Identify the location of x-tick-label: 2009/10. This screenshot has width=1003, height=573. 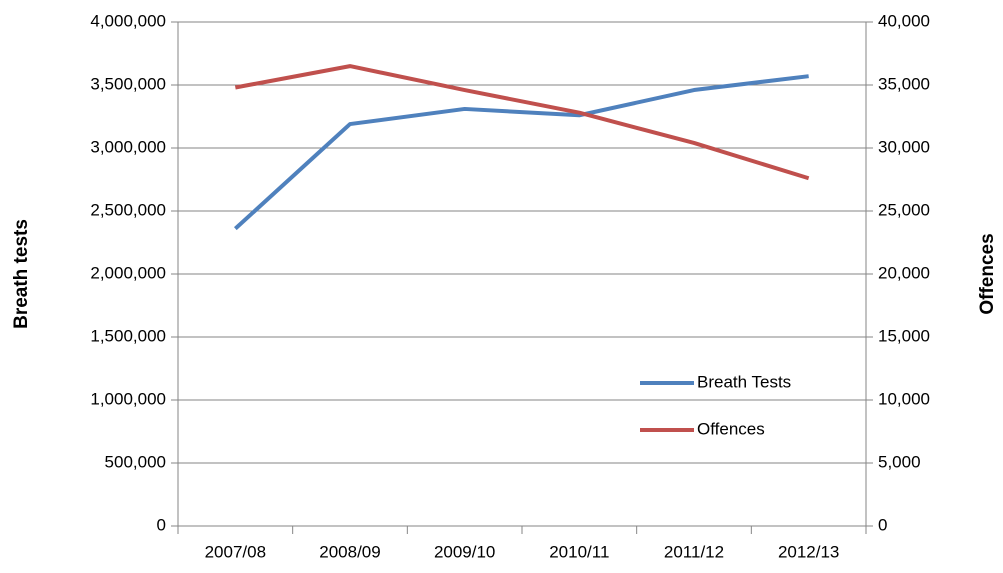
(464, 551).